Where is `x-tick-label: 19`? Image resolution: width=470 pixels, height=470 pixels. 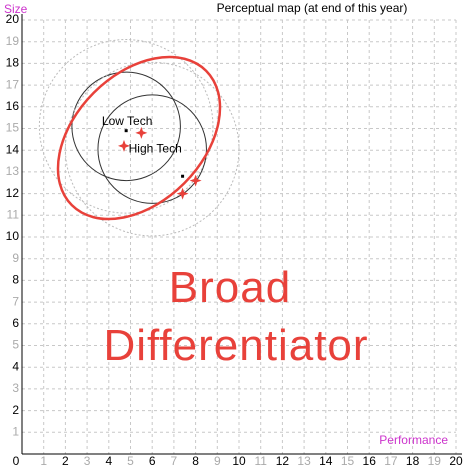
x-tick-label: 19 is located at coordinates (435, 461).